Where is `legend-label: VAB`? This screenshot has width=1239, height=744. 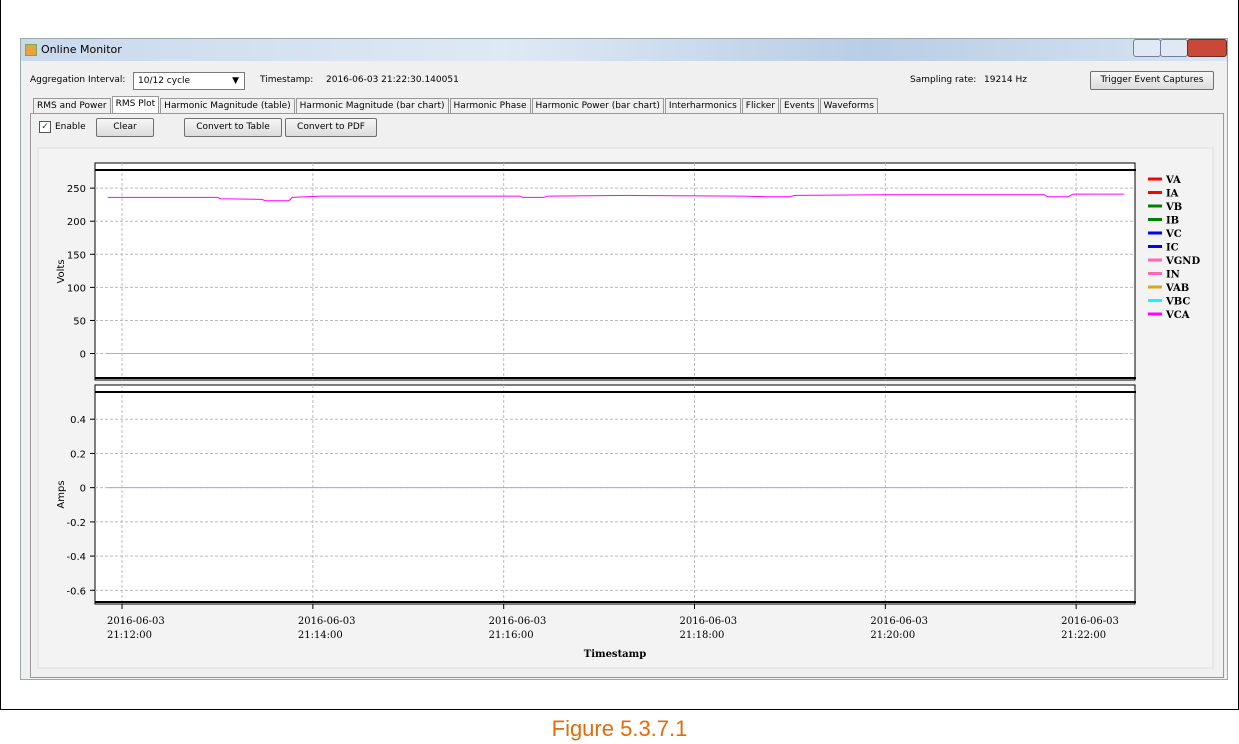 legend-label: VAB is located at coordinates (1177, 288).